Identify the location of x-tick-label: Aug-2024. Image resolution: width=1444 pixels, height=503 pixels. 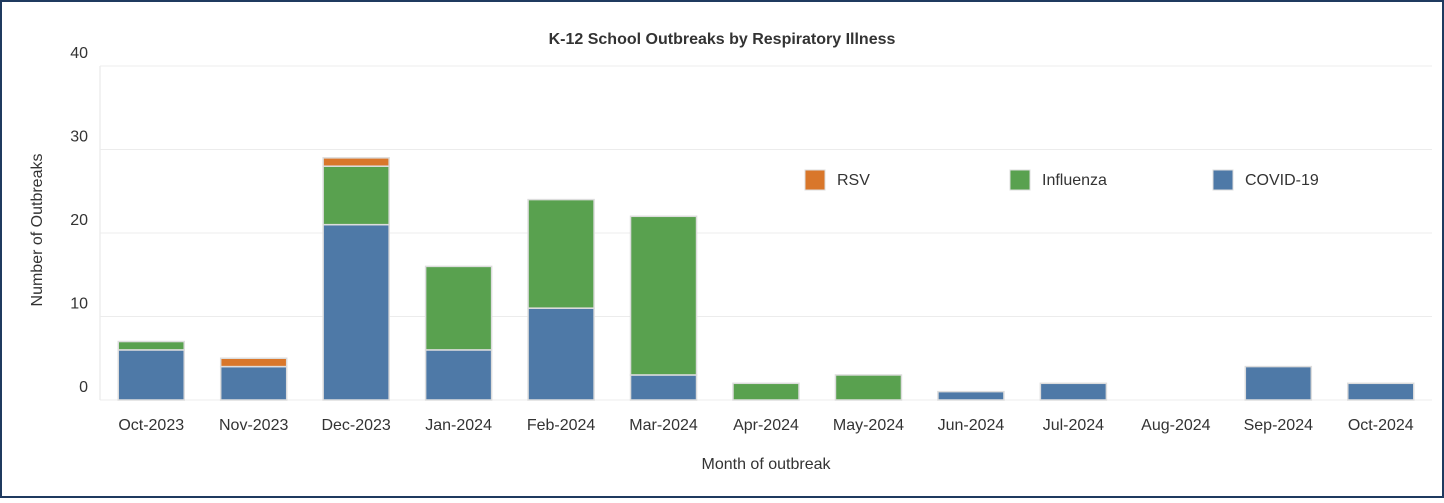
(1175, 425).